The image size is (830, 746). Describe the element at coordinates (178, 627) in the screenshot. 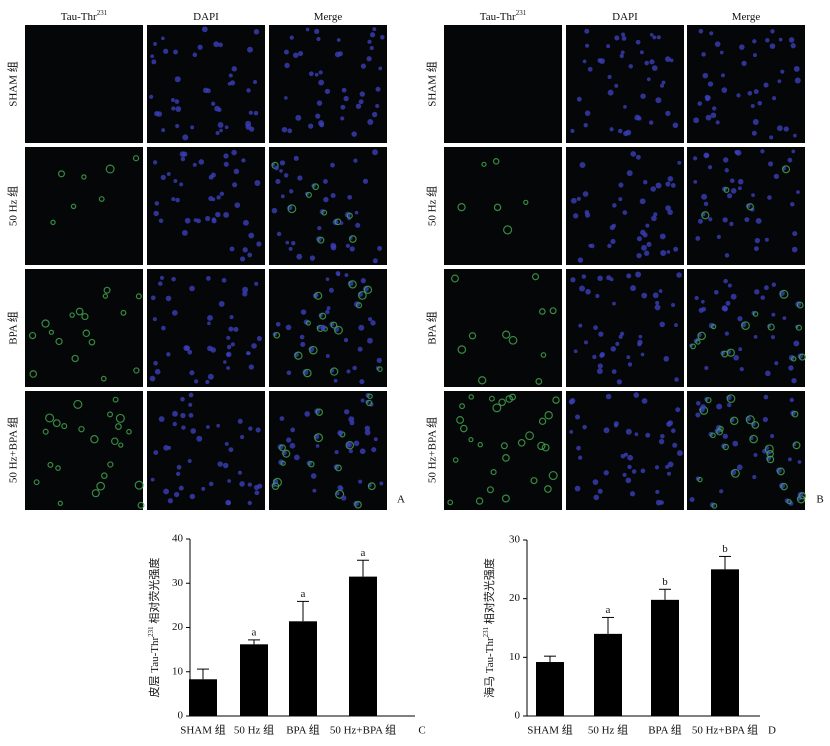

I see `y-tick-label: 20` at that location.